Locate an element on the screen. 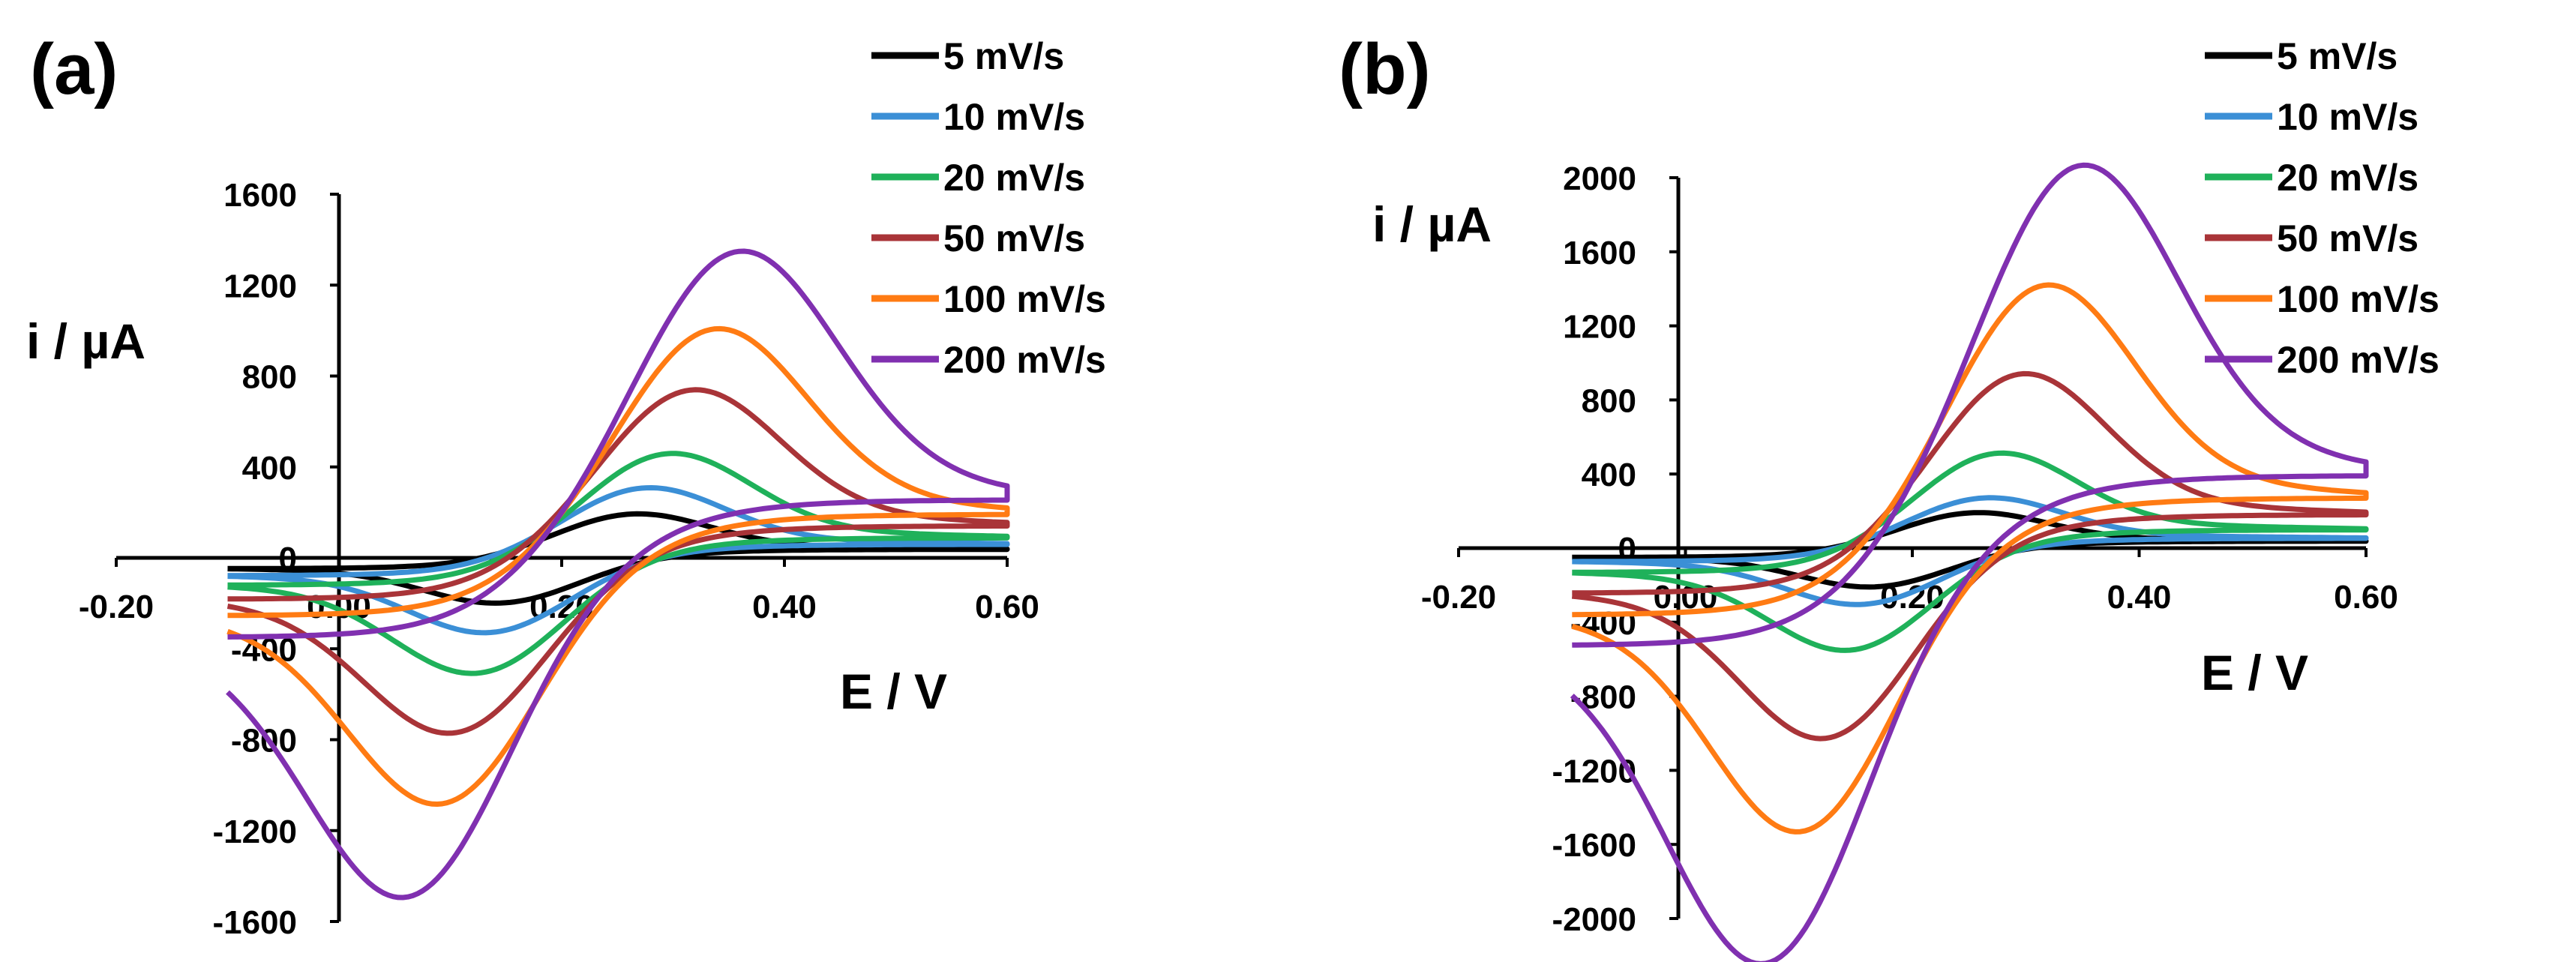 The height and width of the screenshot is (962, 2576). y-tick-label-a: 1200 is located at coordinates (260, 286).